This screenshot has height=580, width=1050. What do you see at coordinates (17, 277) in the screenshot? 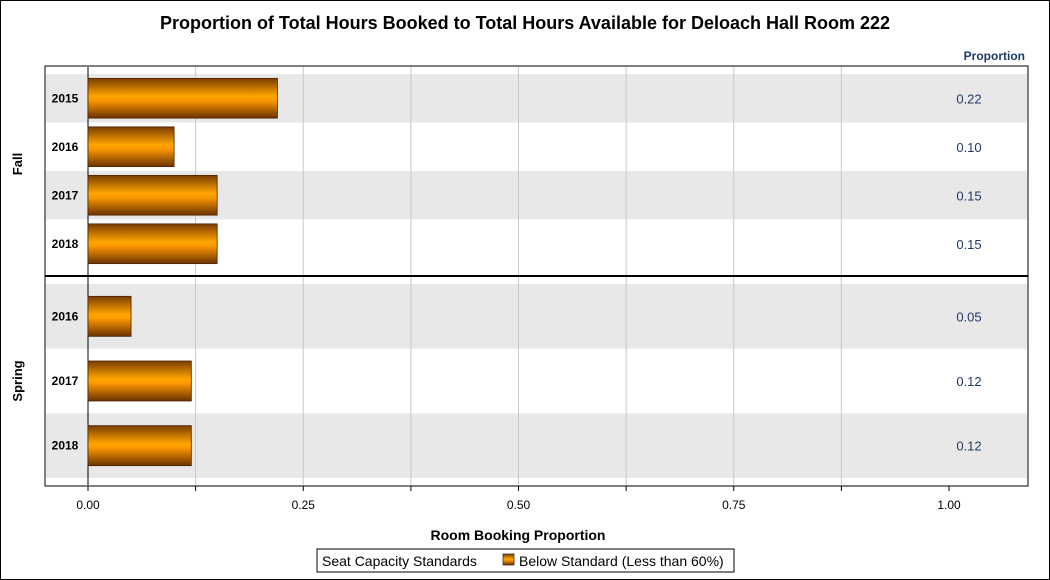
I see `group-labels: Fall Spring` at bounding box center [17, 277].